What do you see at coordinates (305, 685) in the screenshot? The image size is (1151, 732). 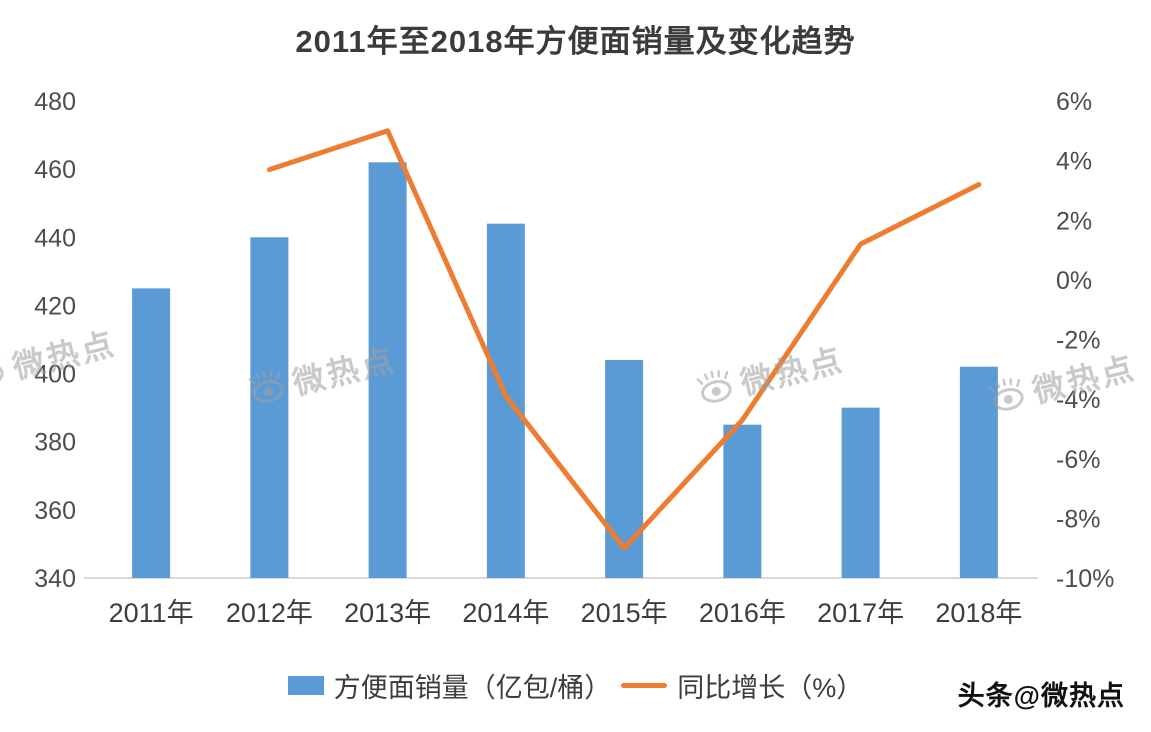 I see `sales-legend-swatch` at bounding box center [305, 685].